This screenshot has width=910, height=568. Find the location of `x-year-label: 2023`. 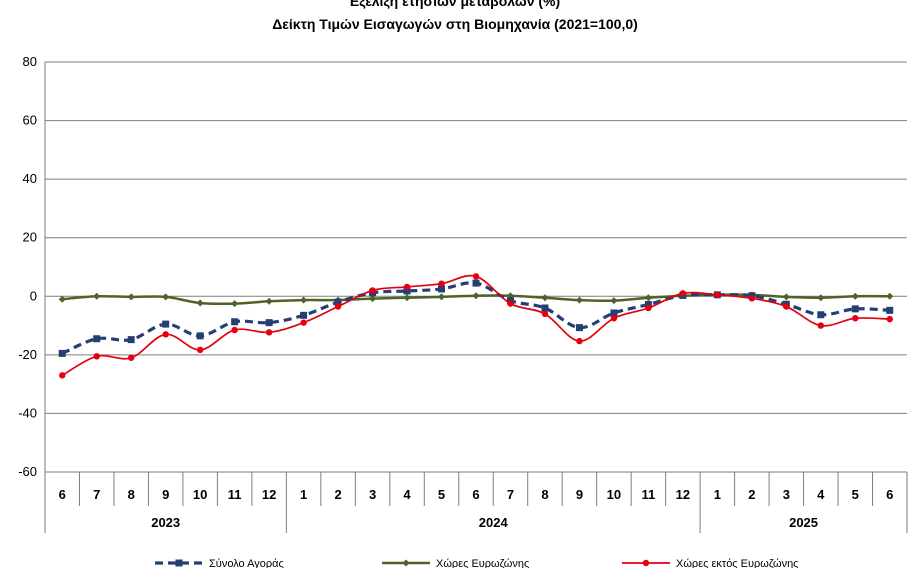

x-year-label: 2023 is located at coordinates (165, 522).